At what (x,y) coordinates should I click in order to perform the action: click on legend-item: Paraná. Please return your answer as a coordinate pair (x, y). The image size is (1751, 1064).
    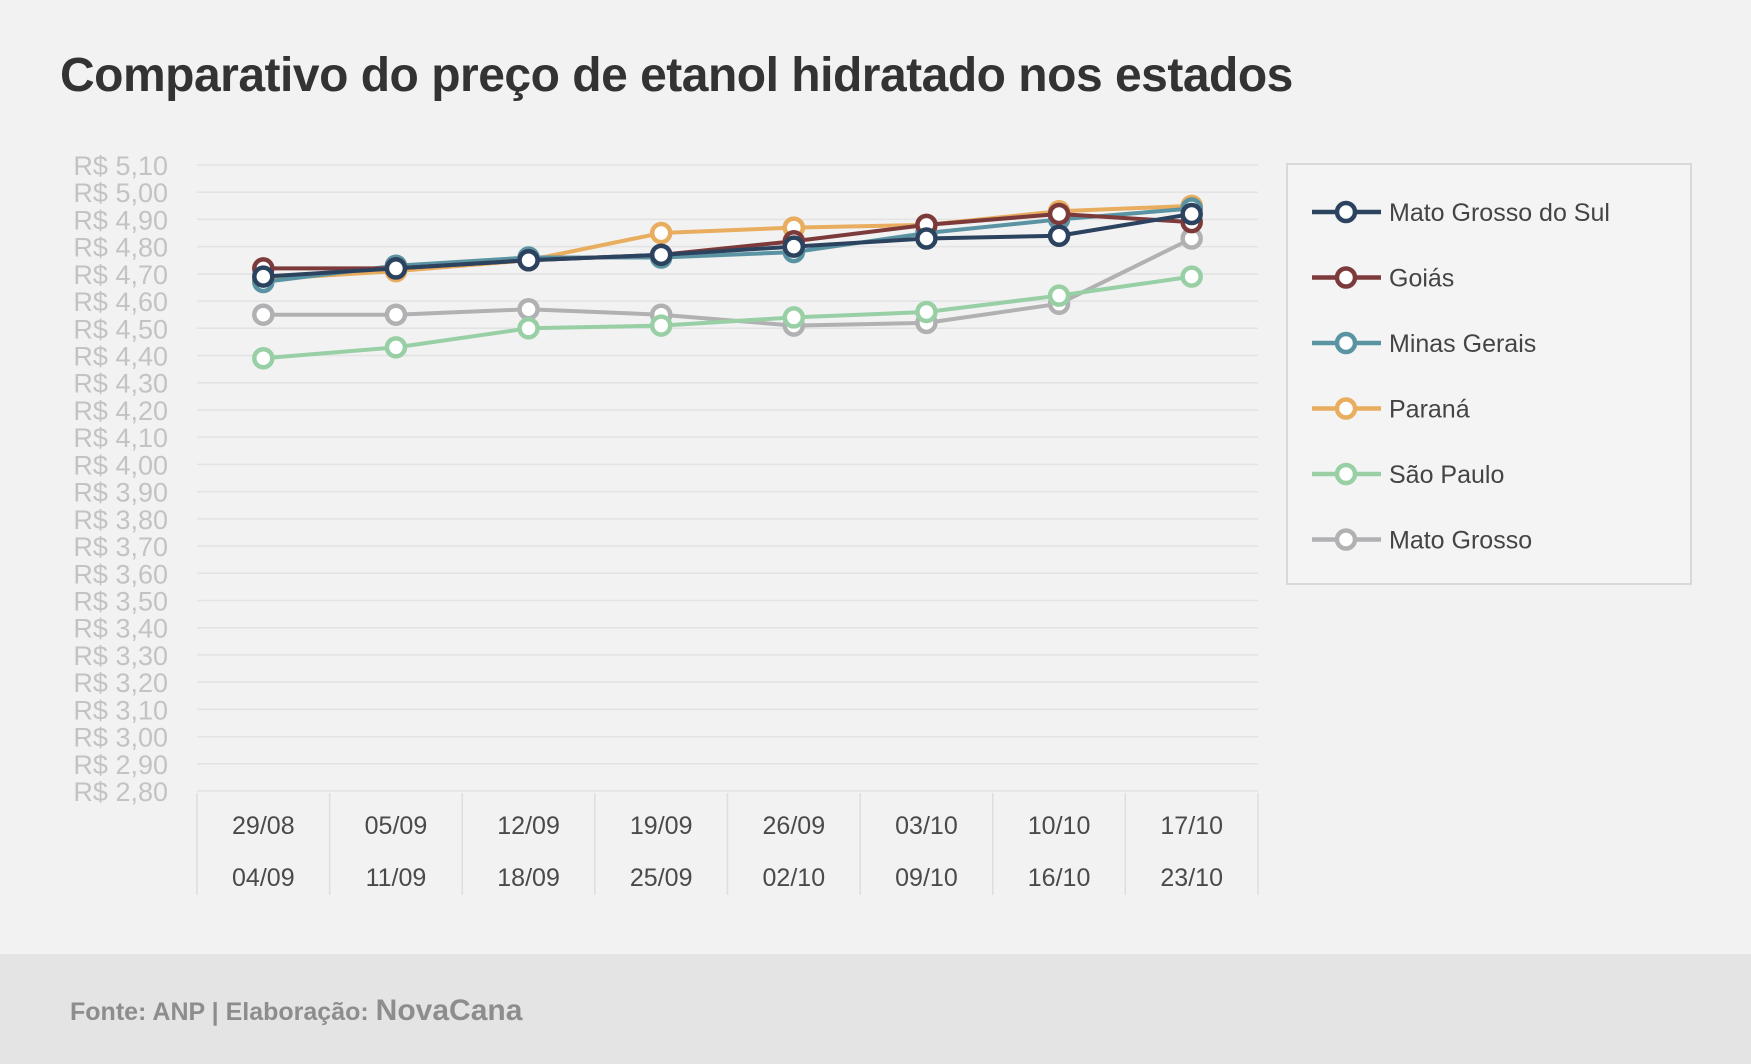
    Looking at the image, I should click on (1391, 410).